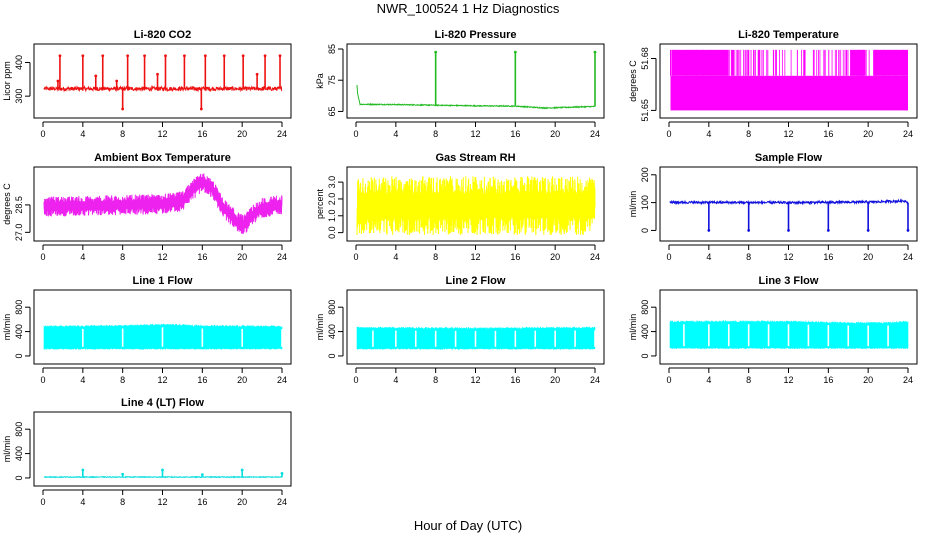 Image resolution: width=936 pixels, height=540 pixels. What do you see at coordinates (645, 110) in the screenshot?
I see `y-tick-label: 51.65` at bounding box center [645, 110].